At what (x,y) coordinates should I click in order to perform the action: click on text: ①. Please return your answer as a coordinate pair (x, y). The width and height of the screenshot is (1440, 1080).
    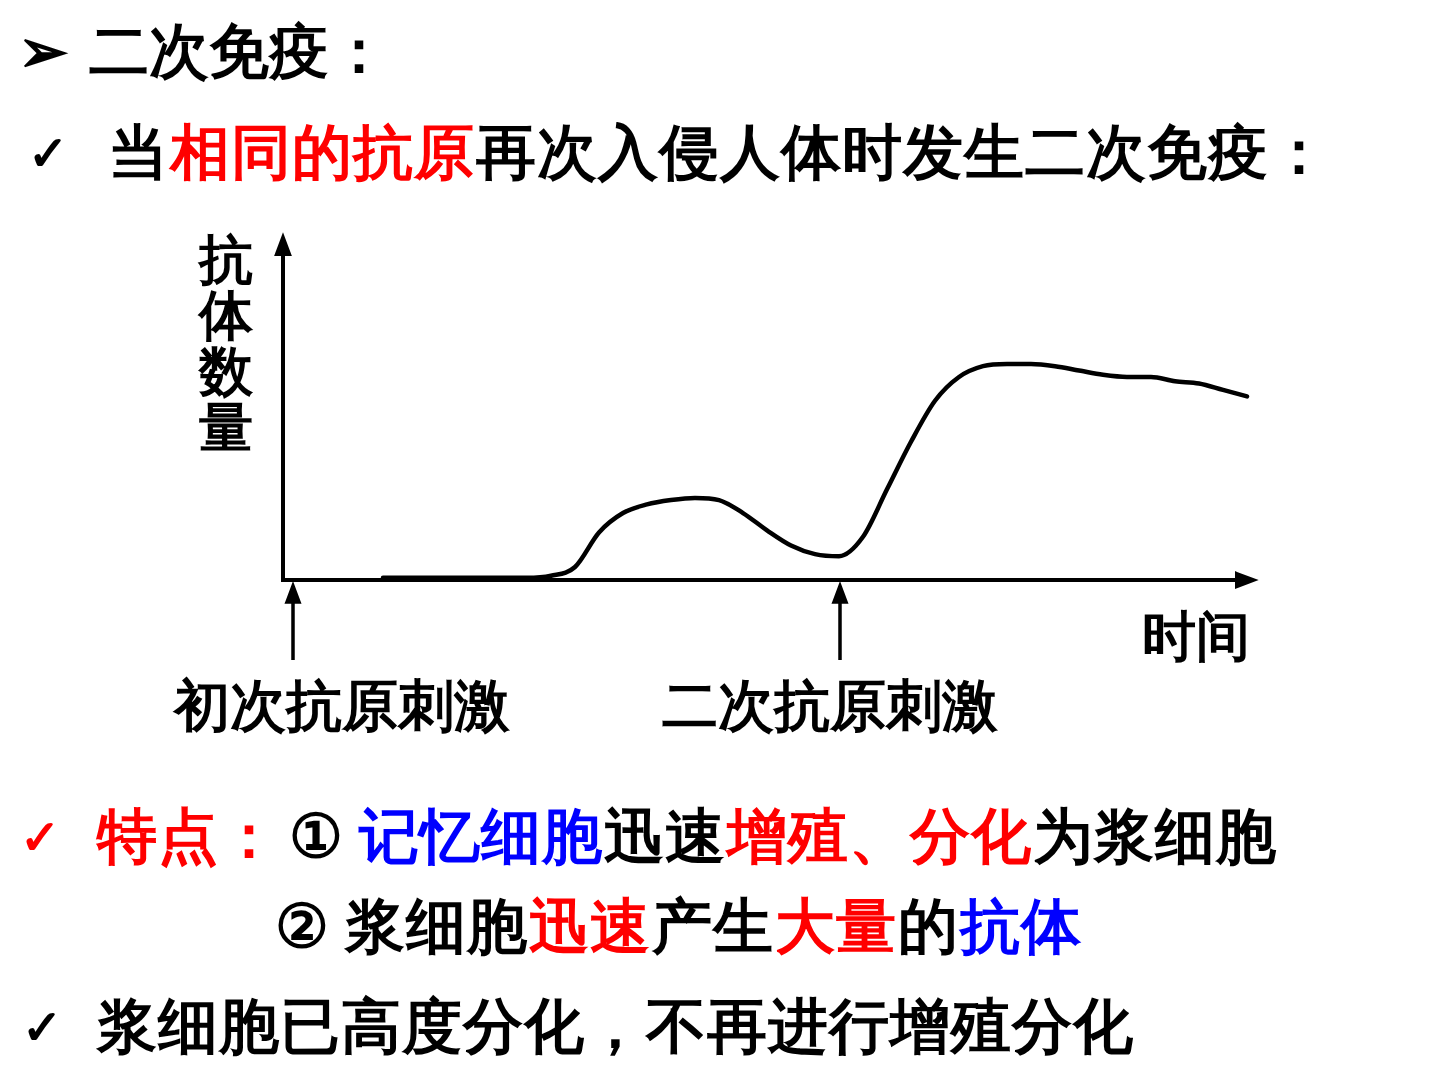
    Looking at the image, I should click on (316, 836).